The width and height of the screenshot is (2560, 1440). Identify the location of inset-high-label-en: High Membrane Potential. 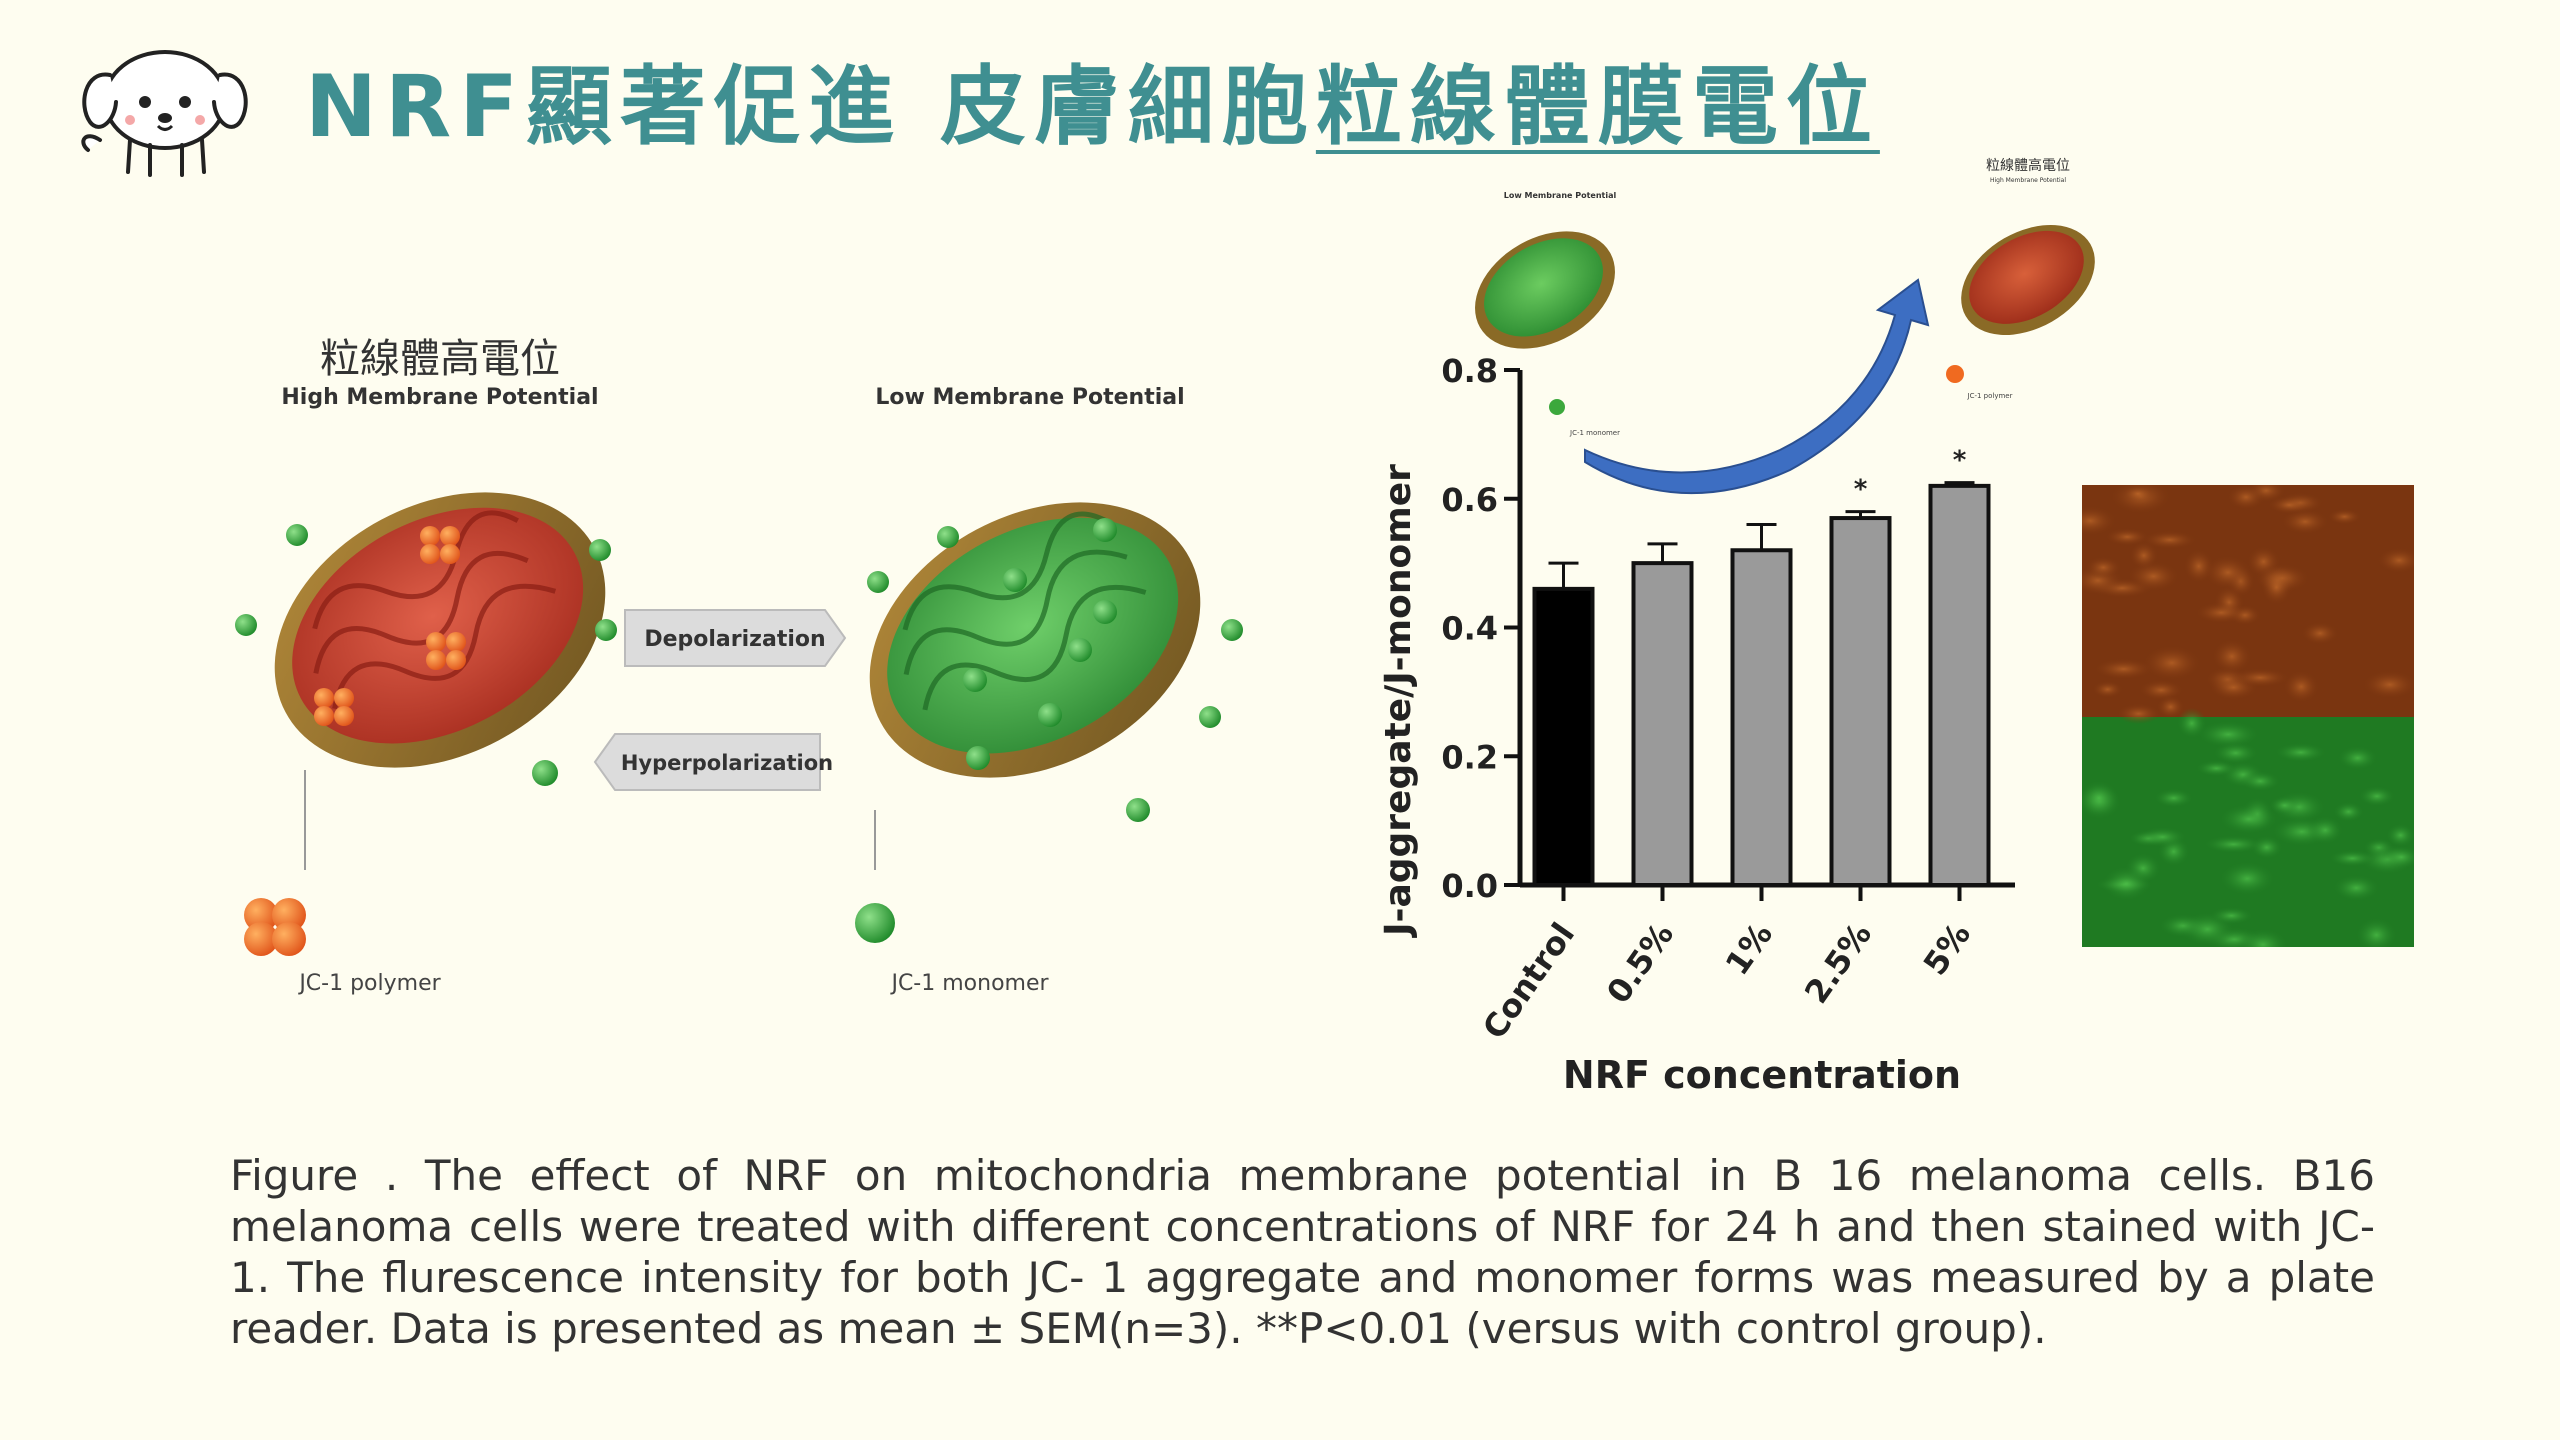
(2028, 180).